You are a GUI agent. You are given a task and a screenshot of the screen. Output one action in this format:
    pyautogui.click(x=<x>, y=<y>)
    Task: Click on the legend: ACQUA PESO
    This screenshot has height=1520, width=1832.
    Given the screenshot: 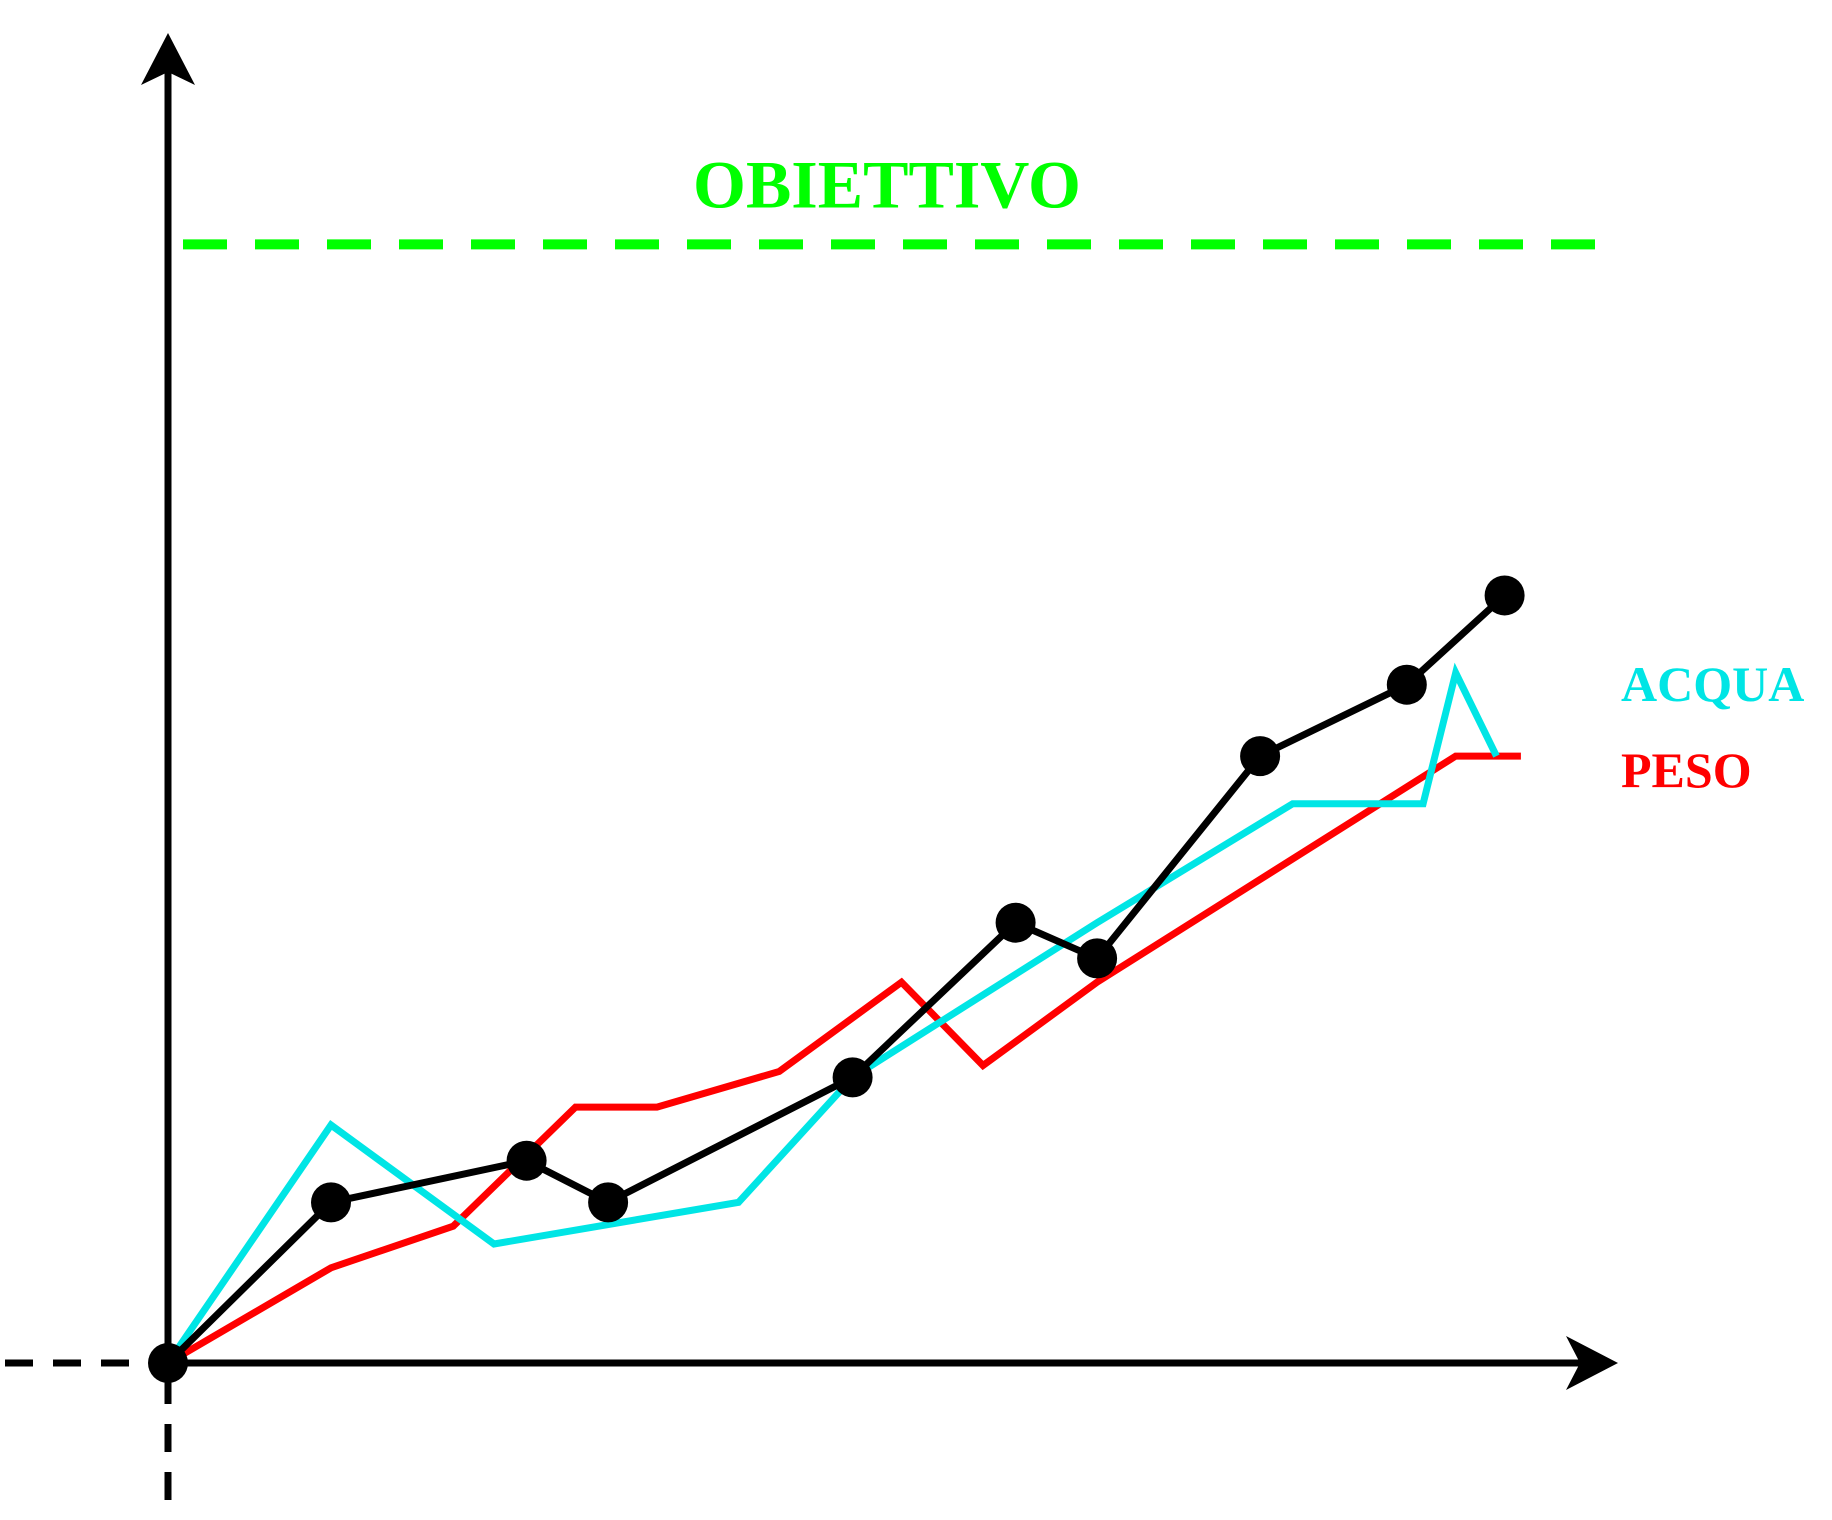 What is the action you would take?
    pyautogui.click(x=1712, y=727)
    